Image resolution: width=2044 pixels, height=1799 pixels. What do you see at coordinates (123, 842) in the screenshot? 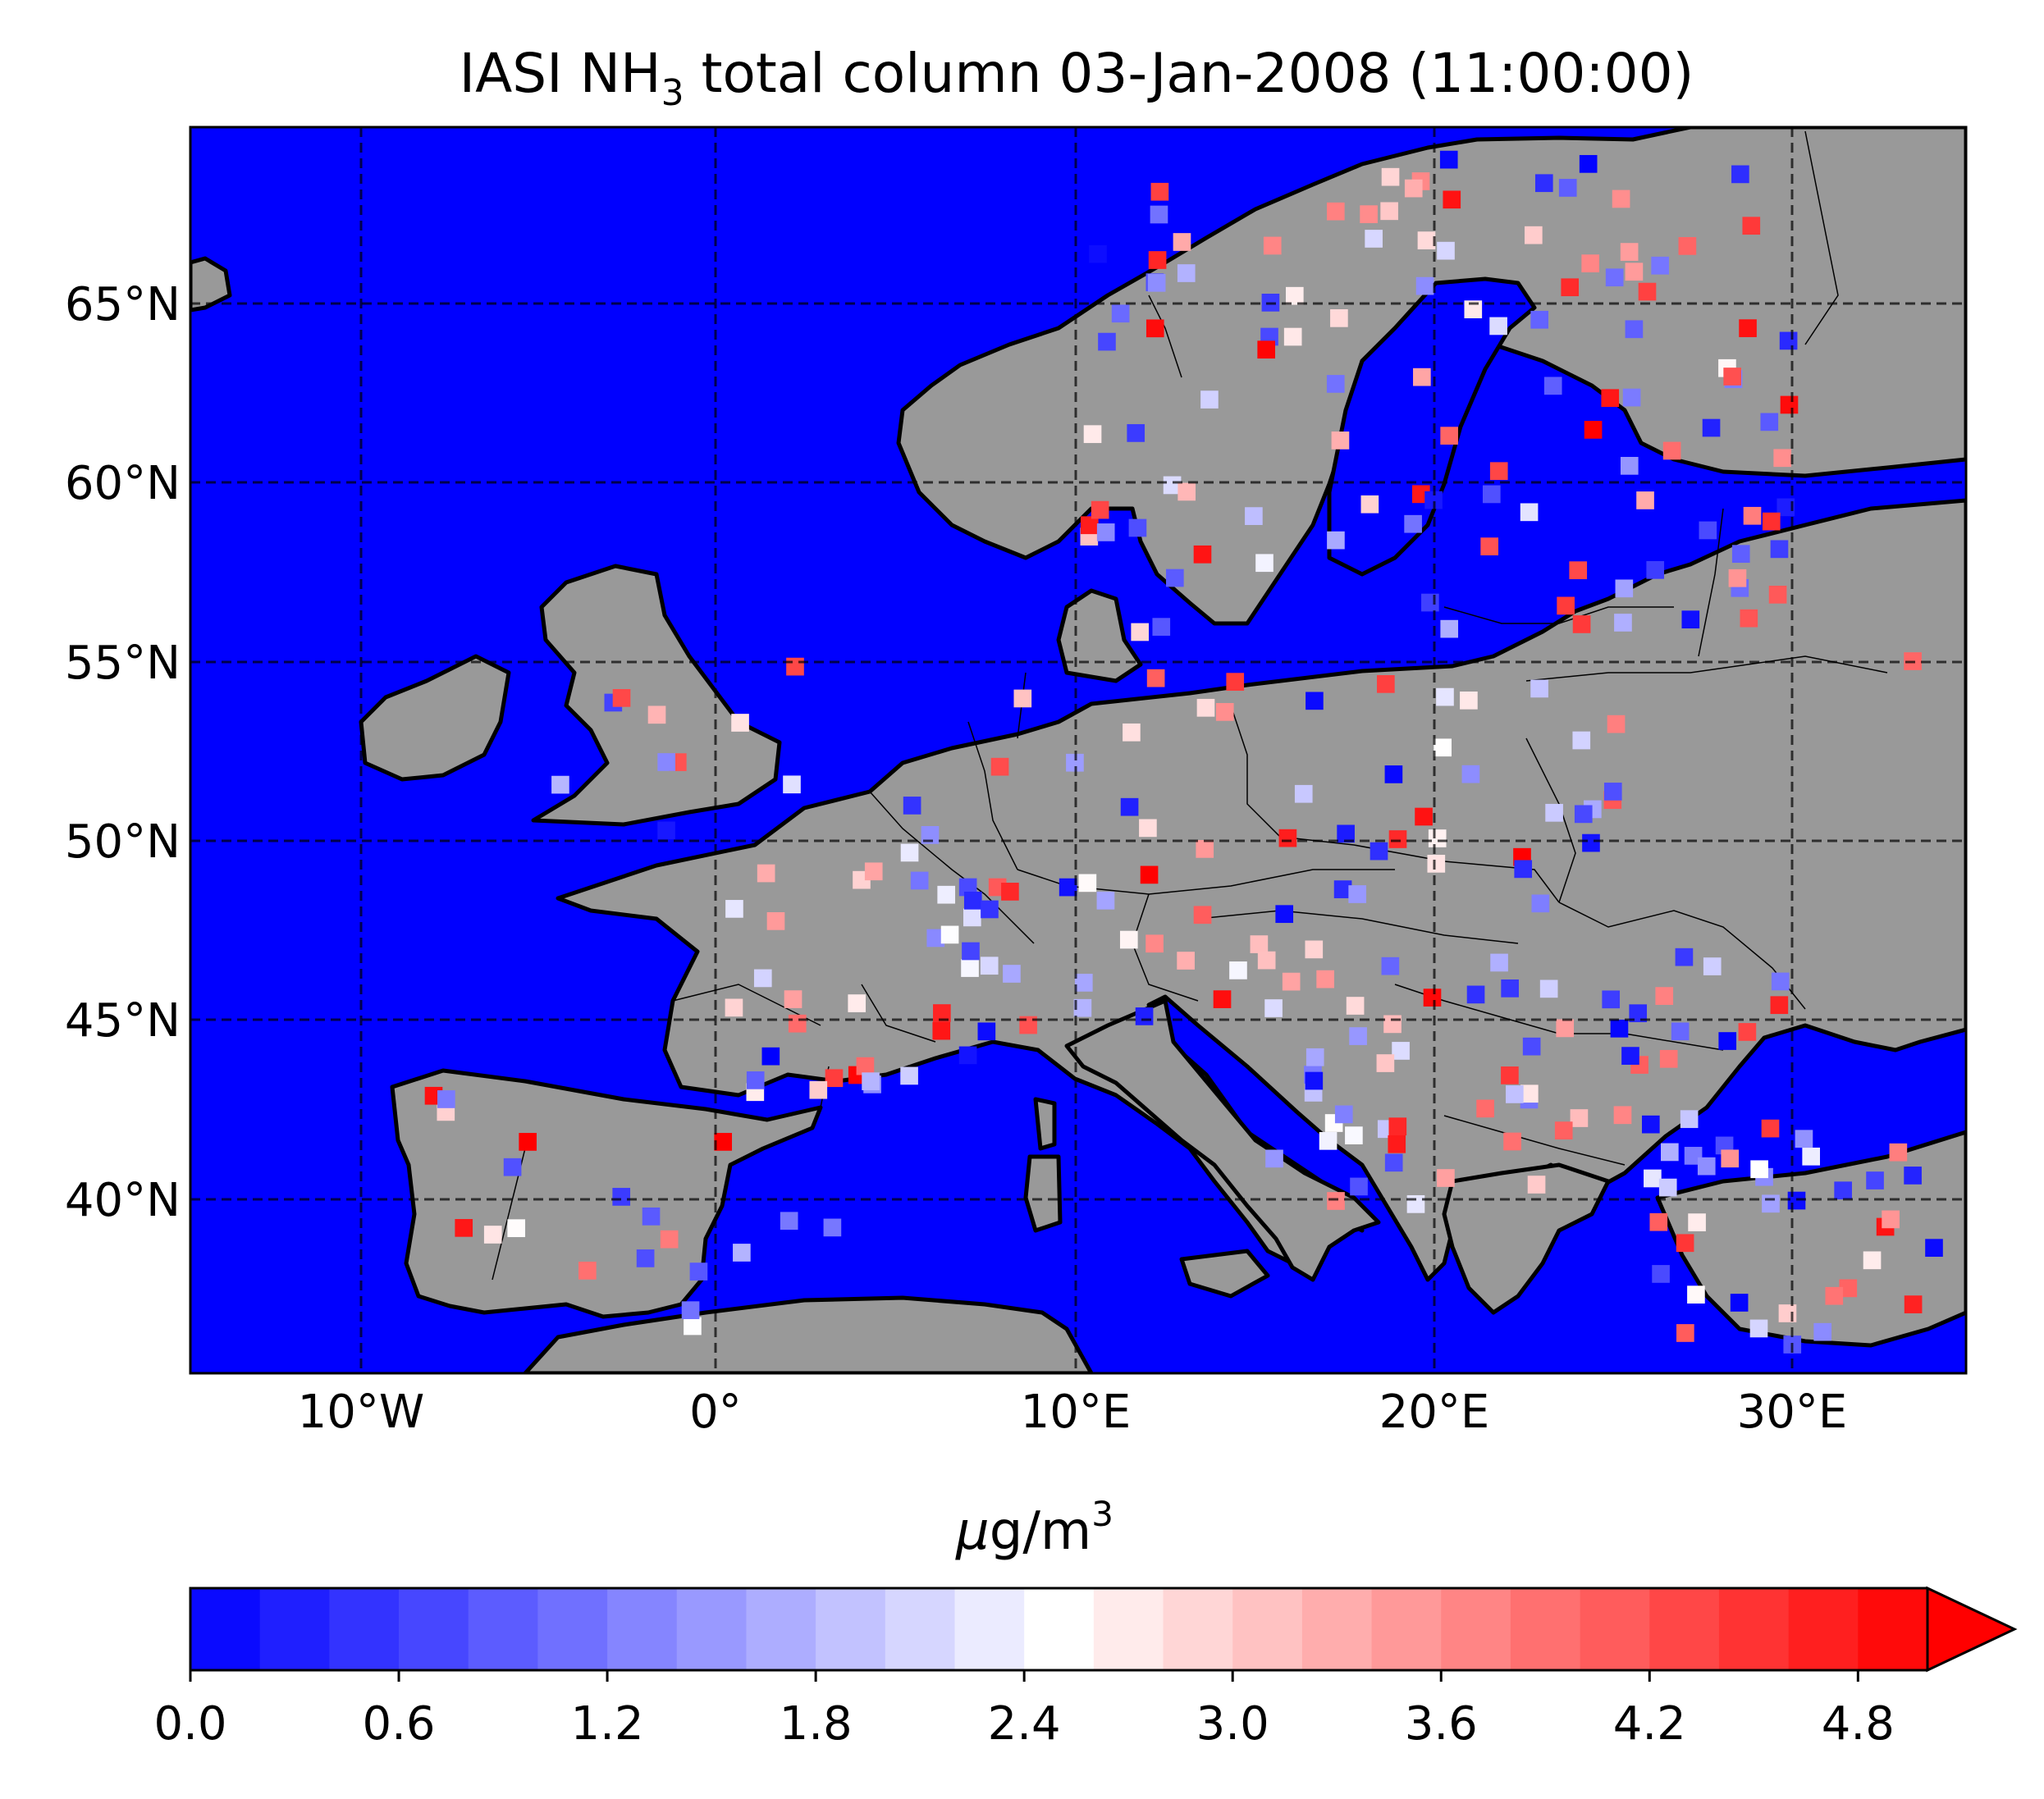
I see `lat-tick-label: 50°N` at bounding box center [123, 842].